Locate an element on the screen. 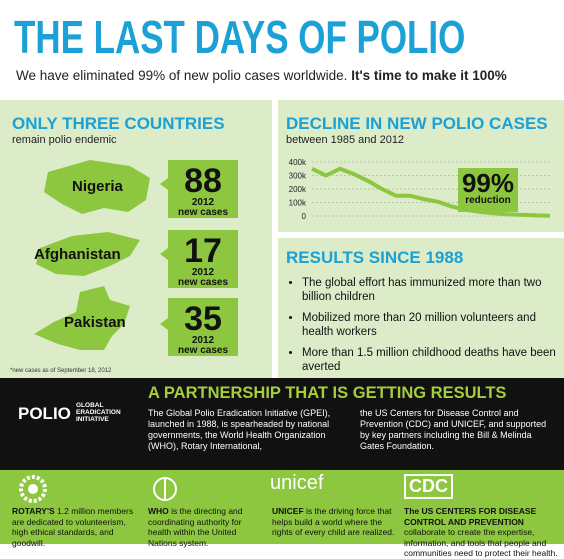 The image size is (564, 559). y-tick-label: 0 is located at coordinates (304, 216).